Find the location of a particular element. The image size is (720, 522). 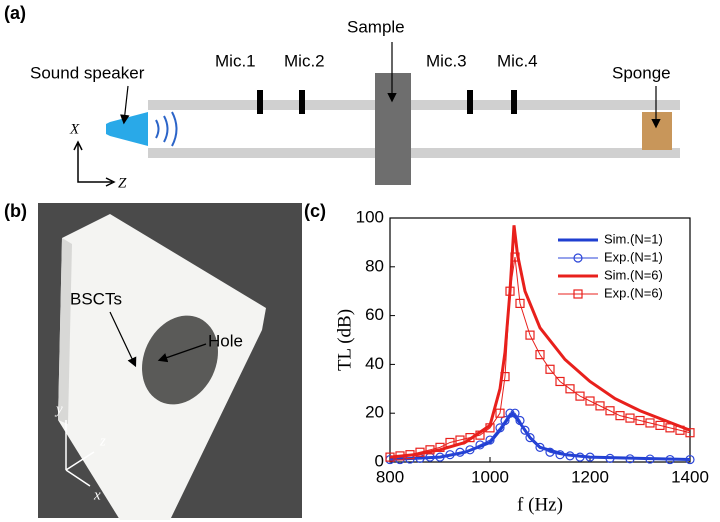

mic-label: Mic.1 is located at coordinates (235, 60).